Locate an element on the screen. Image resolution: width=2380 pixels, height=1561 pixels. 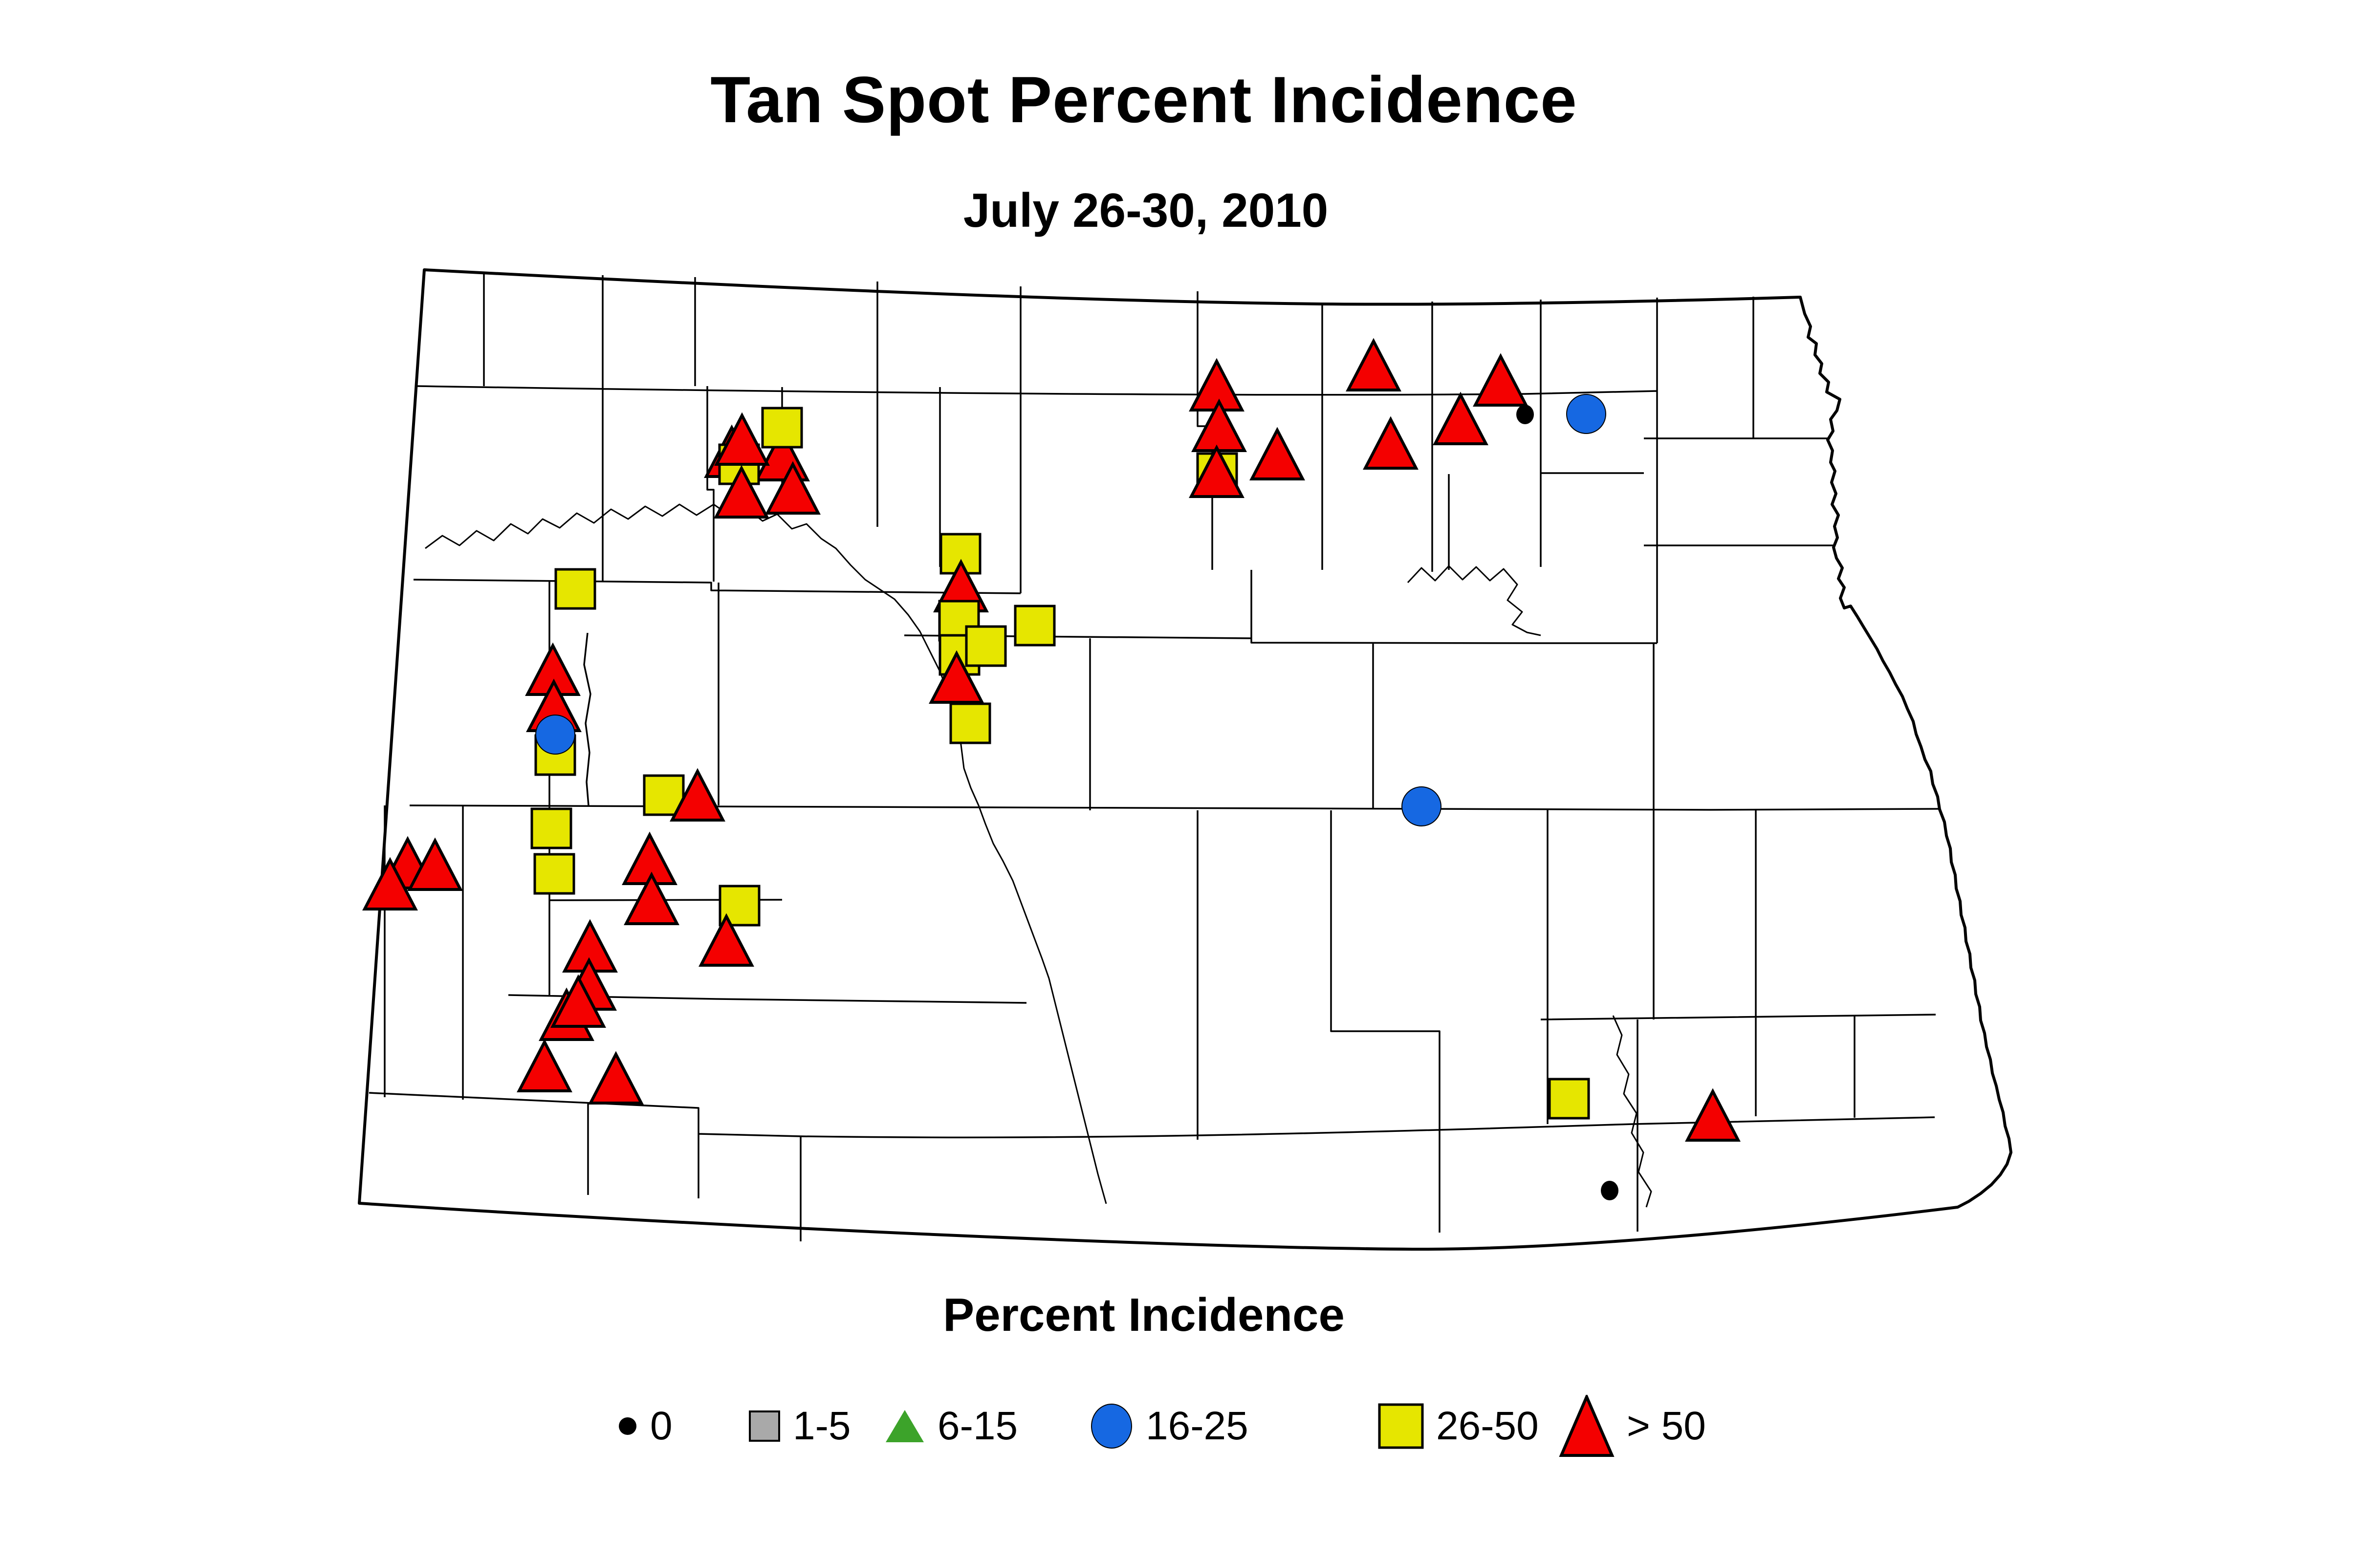
black-dot-icon is located at coordinates (627, 1426).